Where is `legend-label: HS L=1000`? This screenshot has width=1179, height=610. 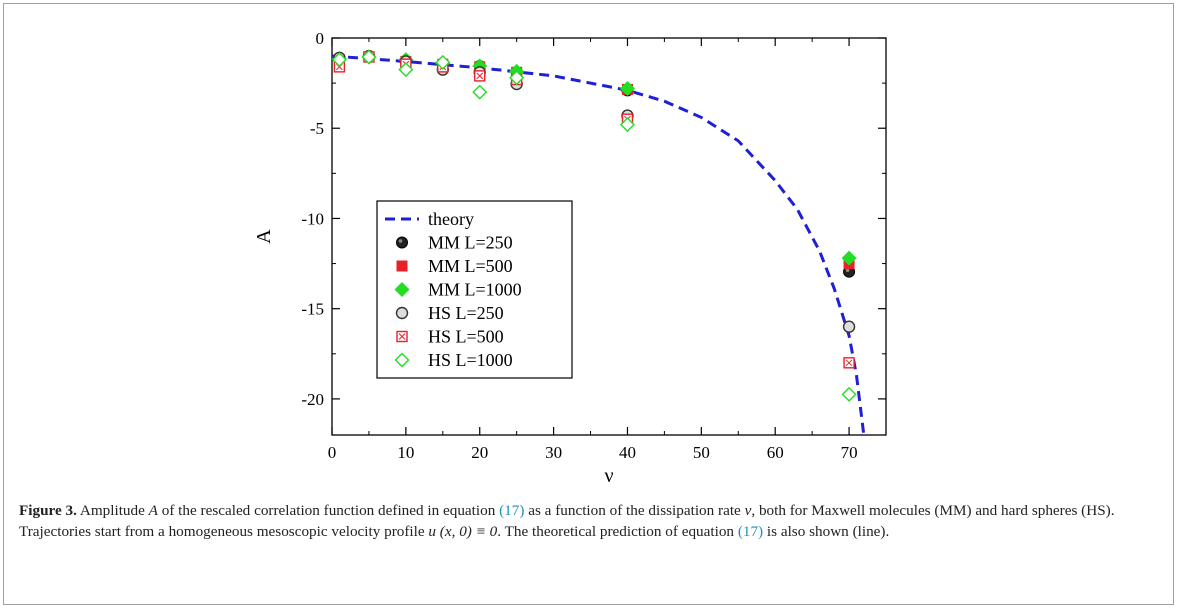
legend-label: HS L=1000 is located at coordinates (470, 360).